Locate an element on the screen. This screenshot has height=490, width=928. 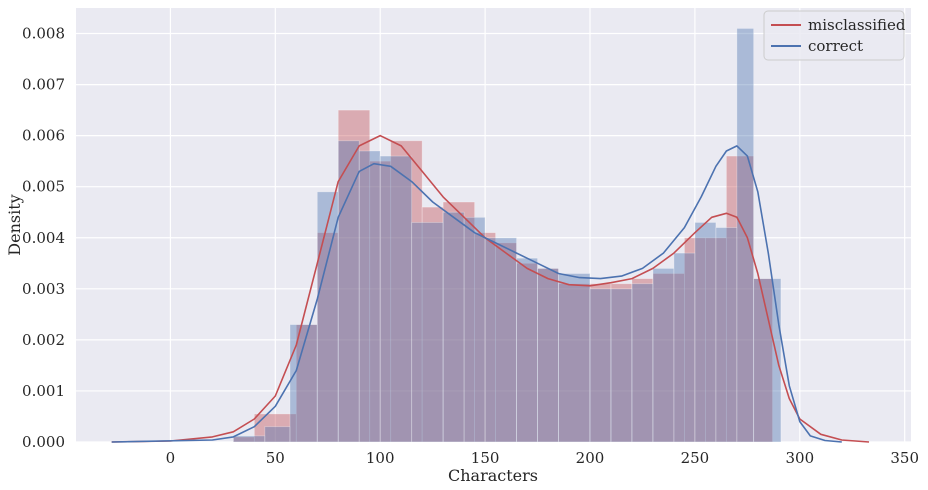
legend-label-correct: correct is located at coordinates (835, 46).